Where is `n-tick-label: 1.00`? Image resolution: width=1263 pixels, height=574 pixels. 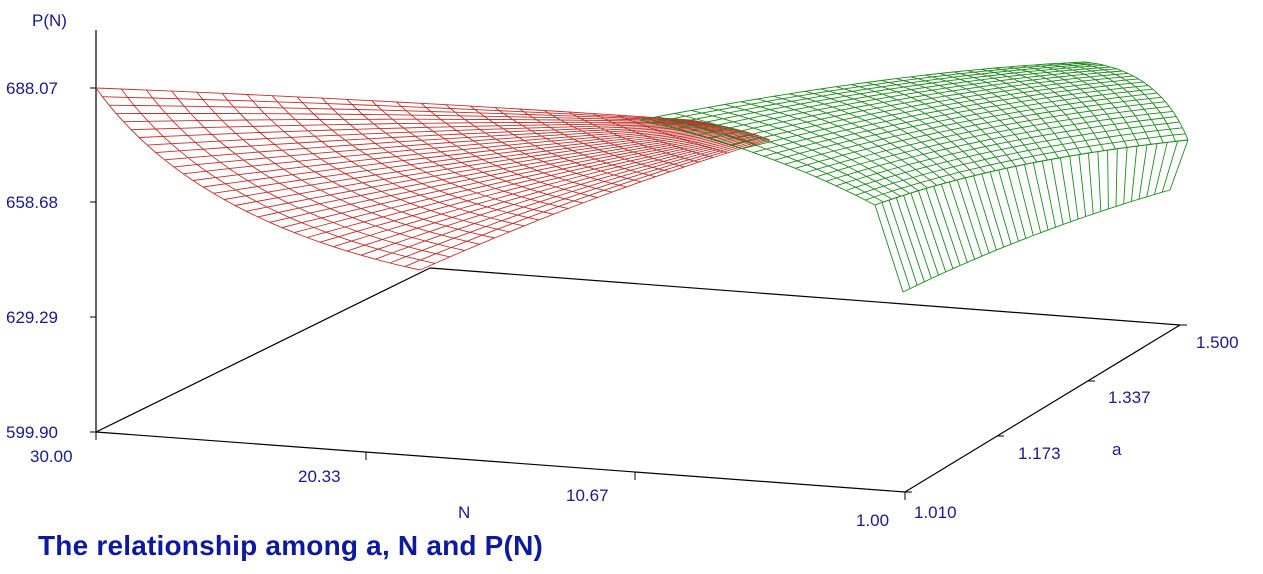 n-tick-label: 1.00 is located at coordinates (872, 520).